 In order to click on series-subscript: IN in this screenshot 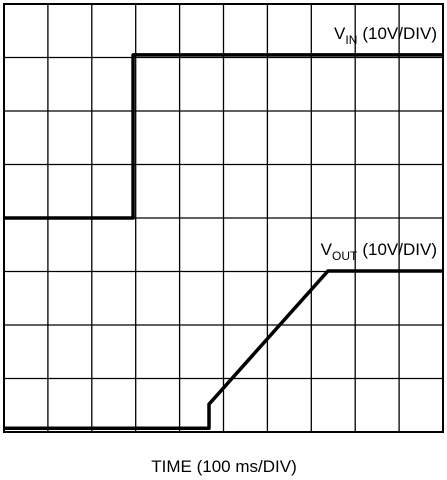, I will do `click(351, 40)`.